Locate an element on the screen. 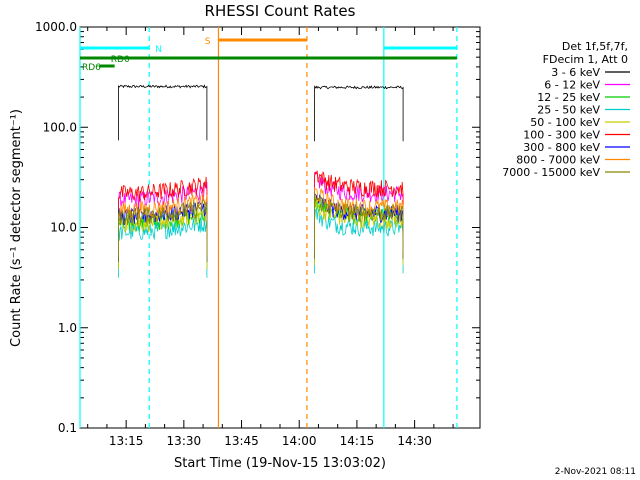 The image size is (640, 480). y-tick-label: 1000.0 is located at coordinates (56, 27).